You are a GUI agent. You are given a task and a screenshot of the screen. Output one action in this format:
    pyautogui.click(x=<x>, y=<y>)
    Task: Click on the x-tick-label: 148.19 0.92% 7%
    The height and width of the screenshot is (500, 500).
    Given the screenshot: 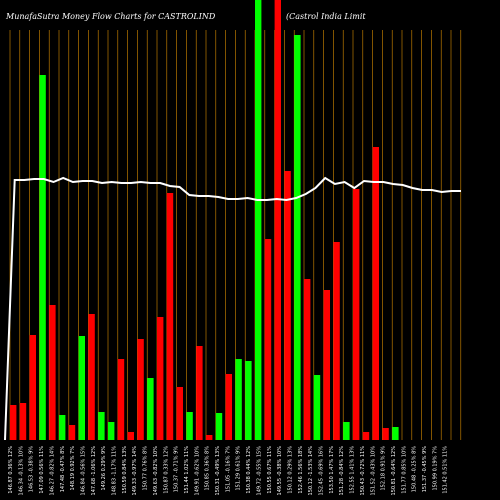 What is the action you would take?
    pyautogui.click(x=73, y=468)
    